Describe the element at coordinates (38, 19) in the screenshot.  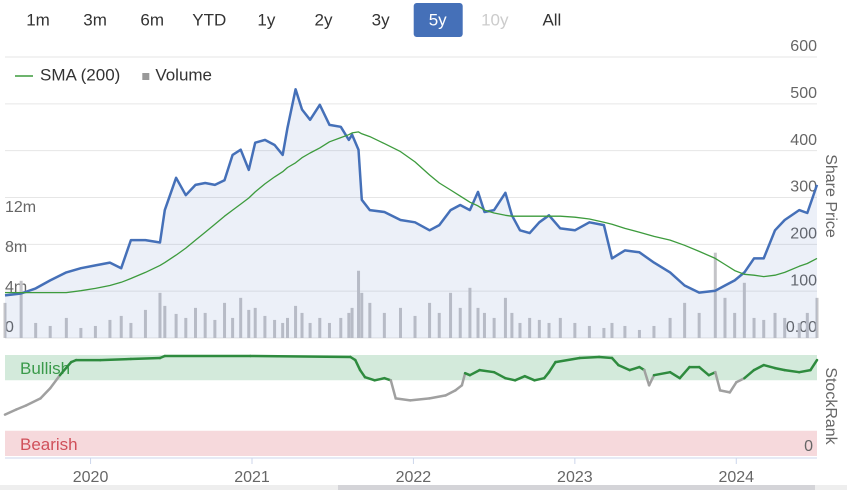
I see `range-button: 1m` at that location.